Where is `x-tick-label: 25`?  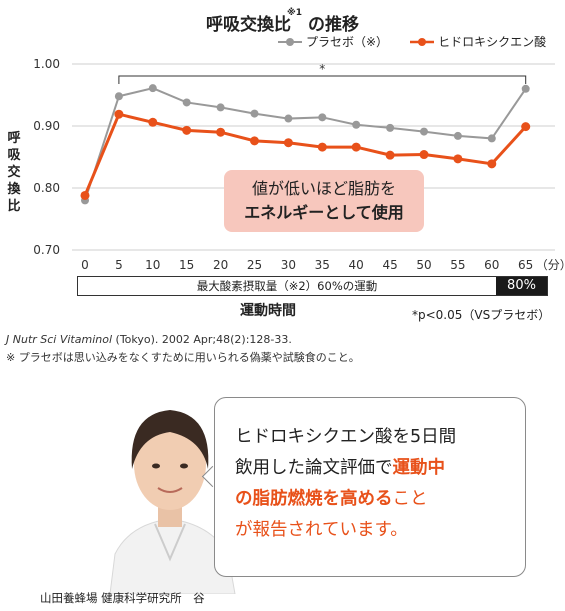 x-tick-label: 25 is located at coordinates (254, 265).